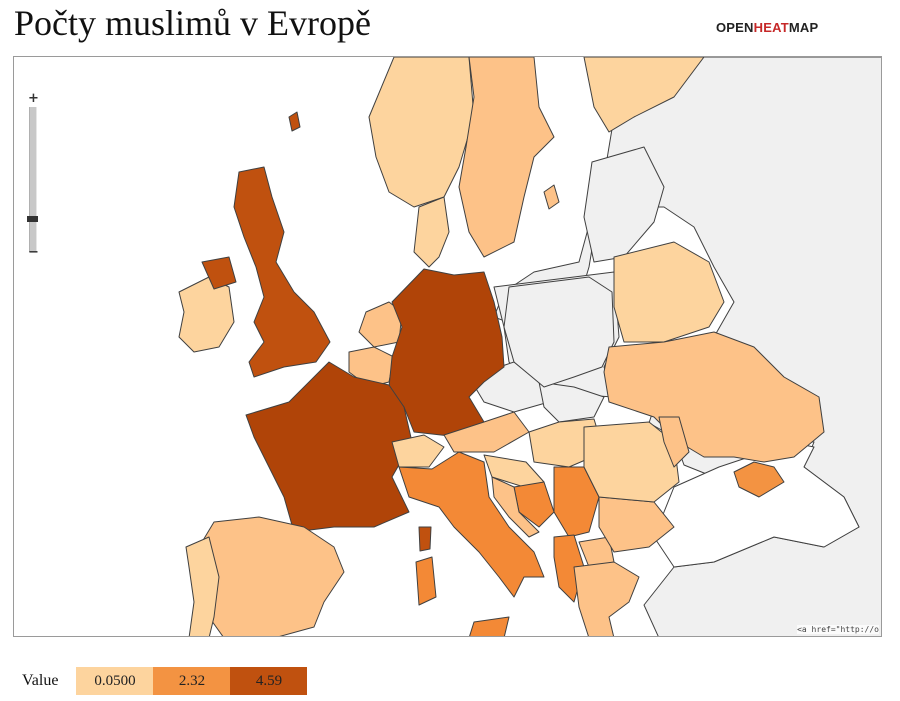 Image resolution: width=900 pixels, height=701 pixels. I want to click on moldova, so click(674, 442).